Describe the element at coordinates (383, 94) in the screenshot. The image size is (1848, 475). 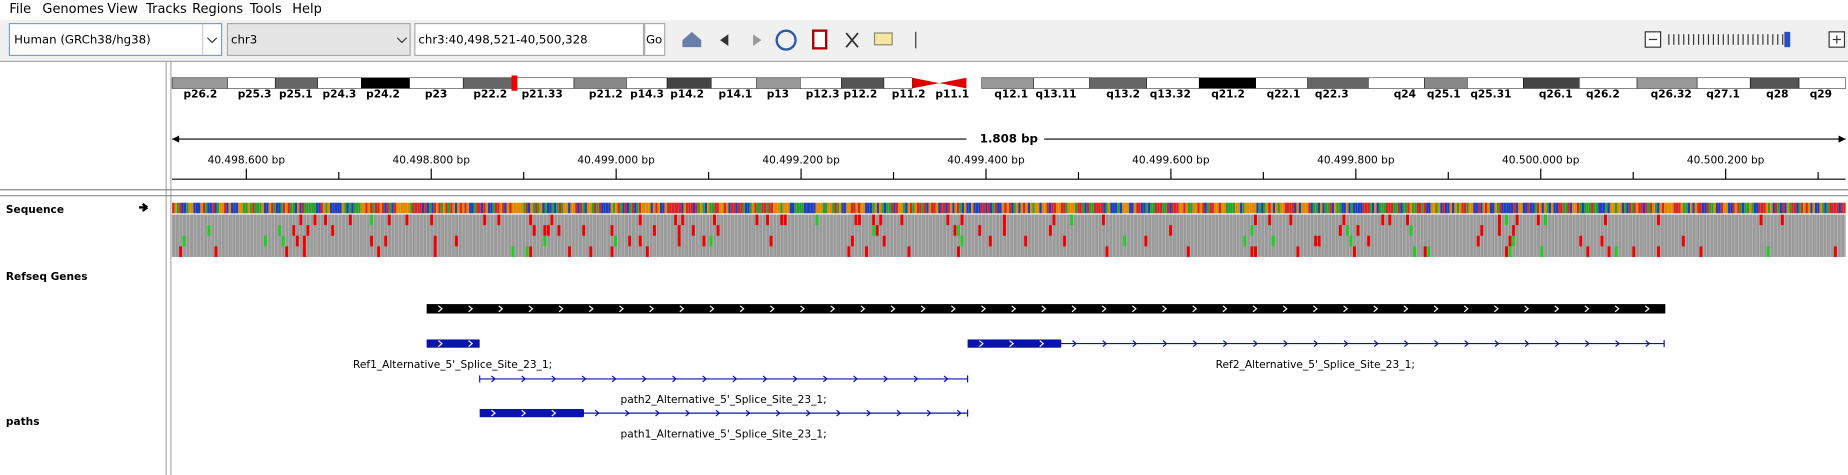
I see `cytoband-label: p24.2` at that location.